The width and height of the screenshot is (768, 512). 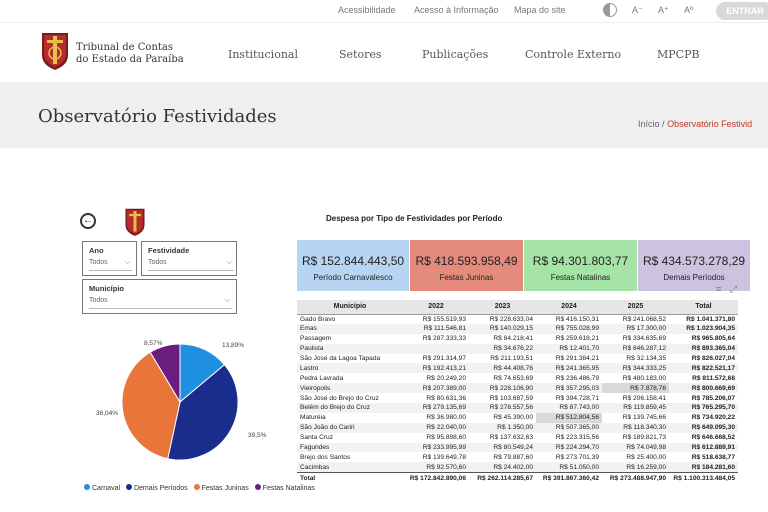 What do you see at coordinates (456, 10) in the screenshot?
I see `info-access-link: Acesso à Informação` at bounding box center [456, 10].